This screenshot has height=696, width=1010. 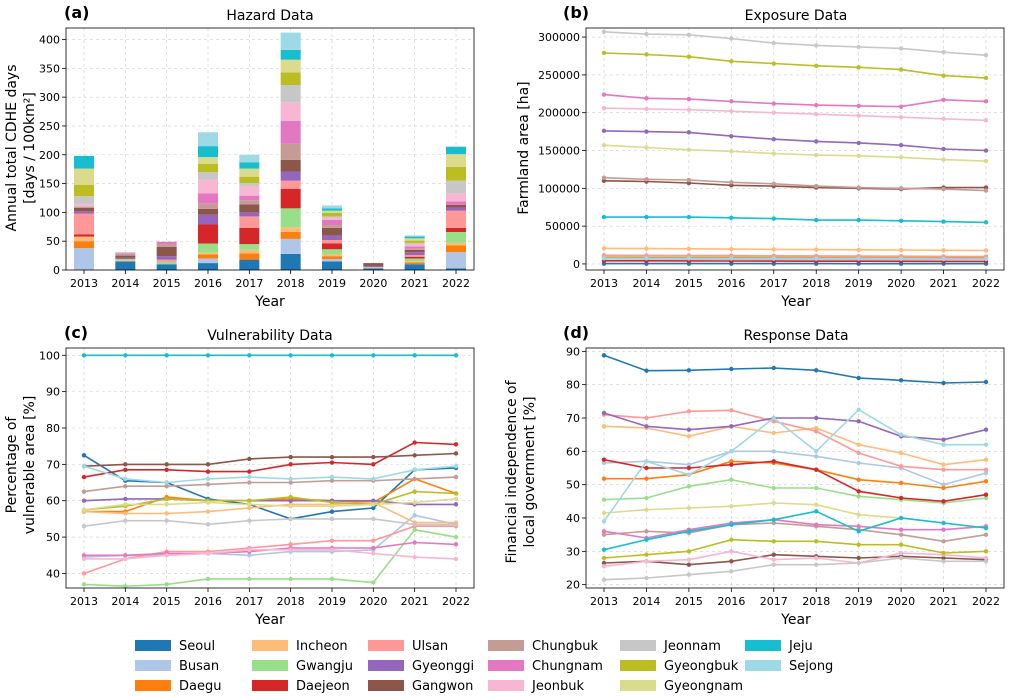 What do you see at coordinates (373, 457) in the screenshot?
I see `point-gangwon-2020` at bounding box center [373, 457].